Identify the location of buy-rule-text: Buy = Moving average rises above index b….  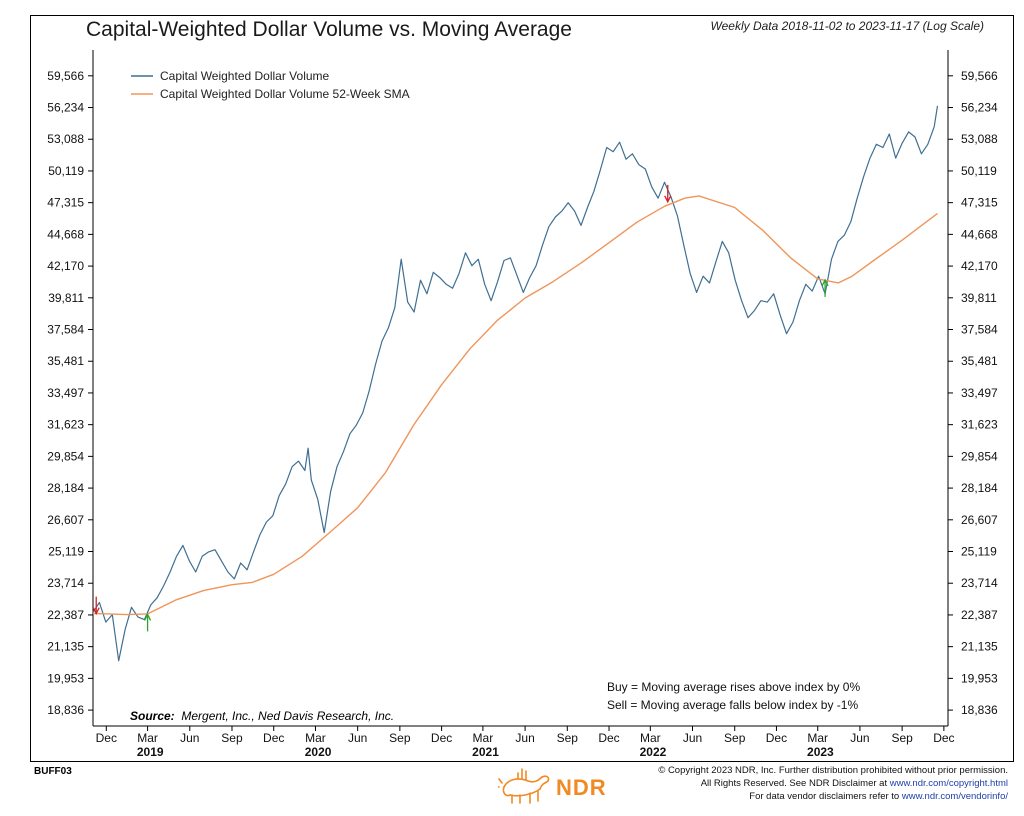
(733, 687).